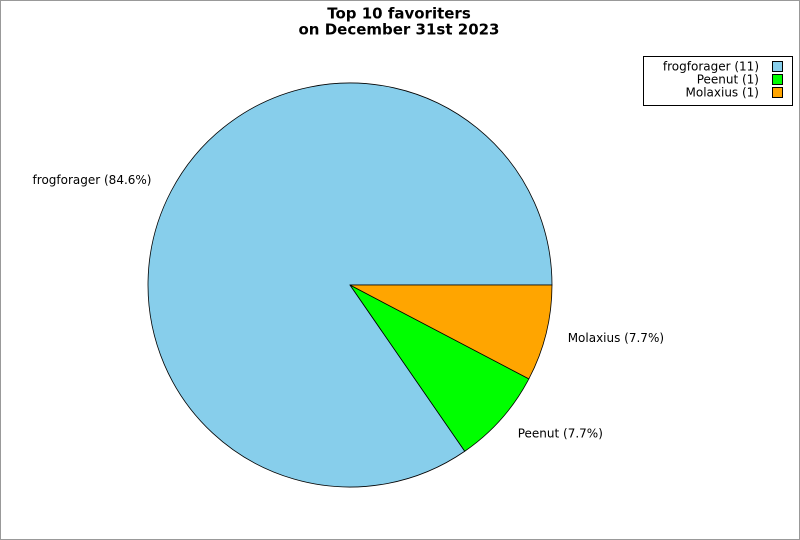 Image resolution: width=800 pixels, height=540 pixels. Describe the element at coordinates (723, 93) in the screenshot. I see `legend-label: Molaxius (1)` at that location.